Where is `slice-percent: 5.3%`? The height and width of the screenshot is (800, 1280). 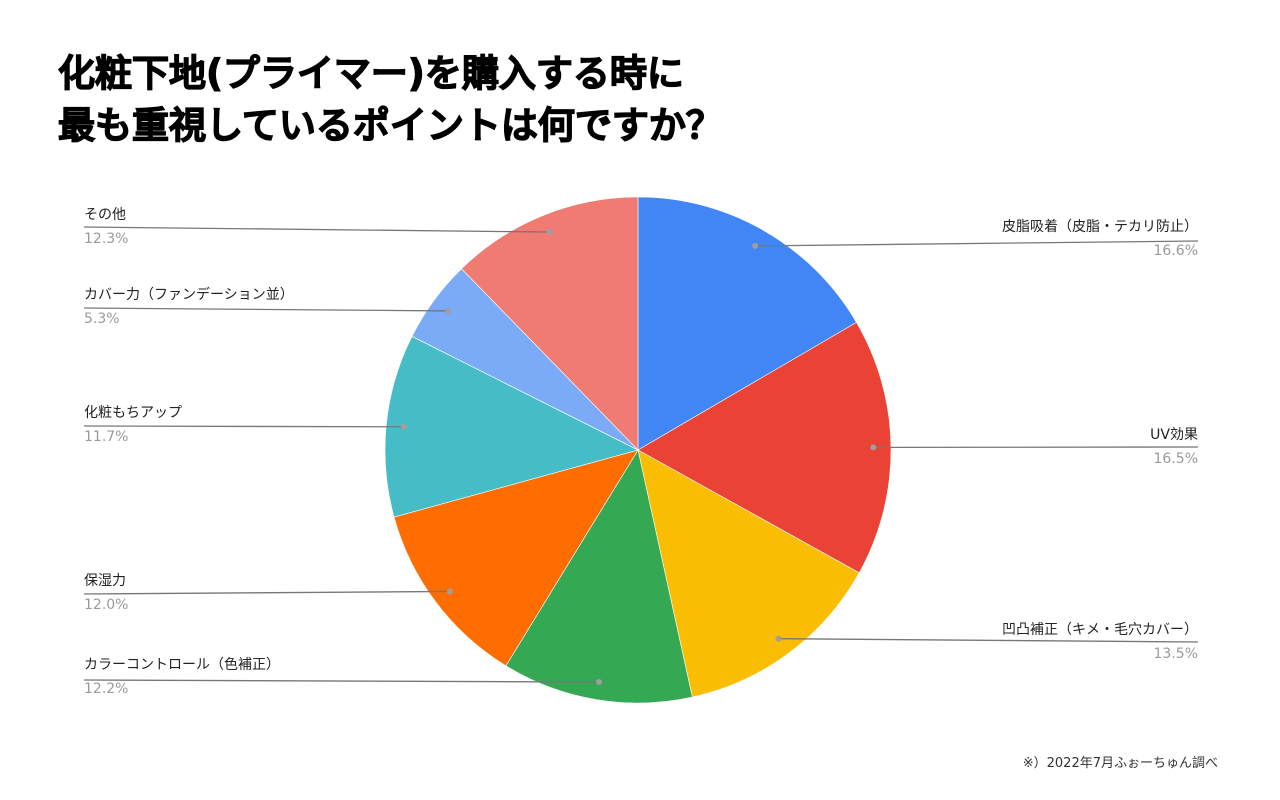
slice-percent: 5.3% is located at coordinates (102, 319).